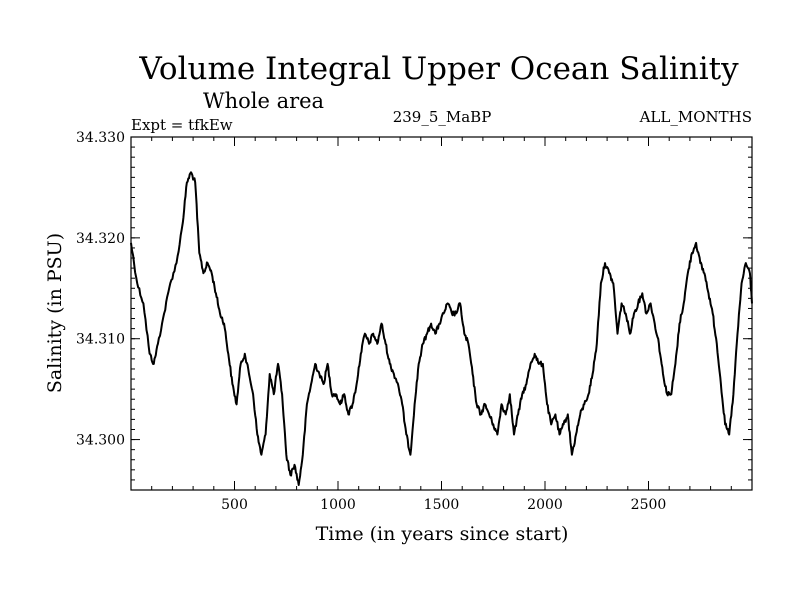 Image resolution: width=800 pixels, height=600 pixels. Describe the element at coordinates (100, 441) in the screenshot. I see `y-tick-label: 34.300` at that location.